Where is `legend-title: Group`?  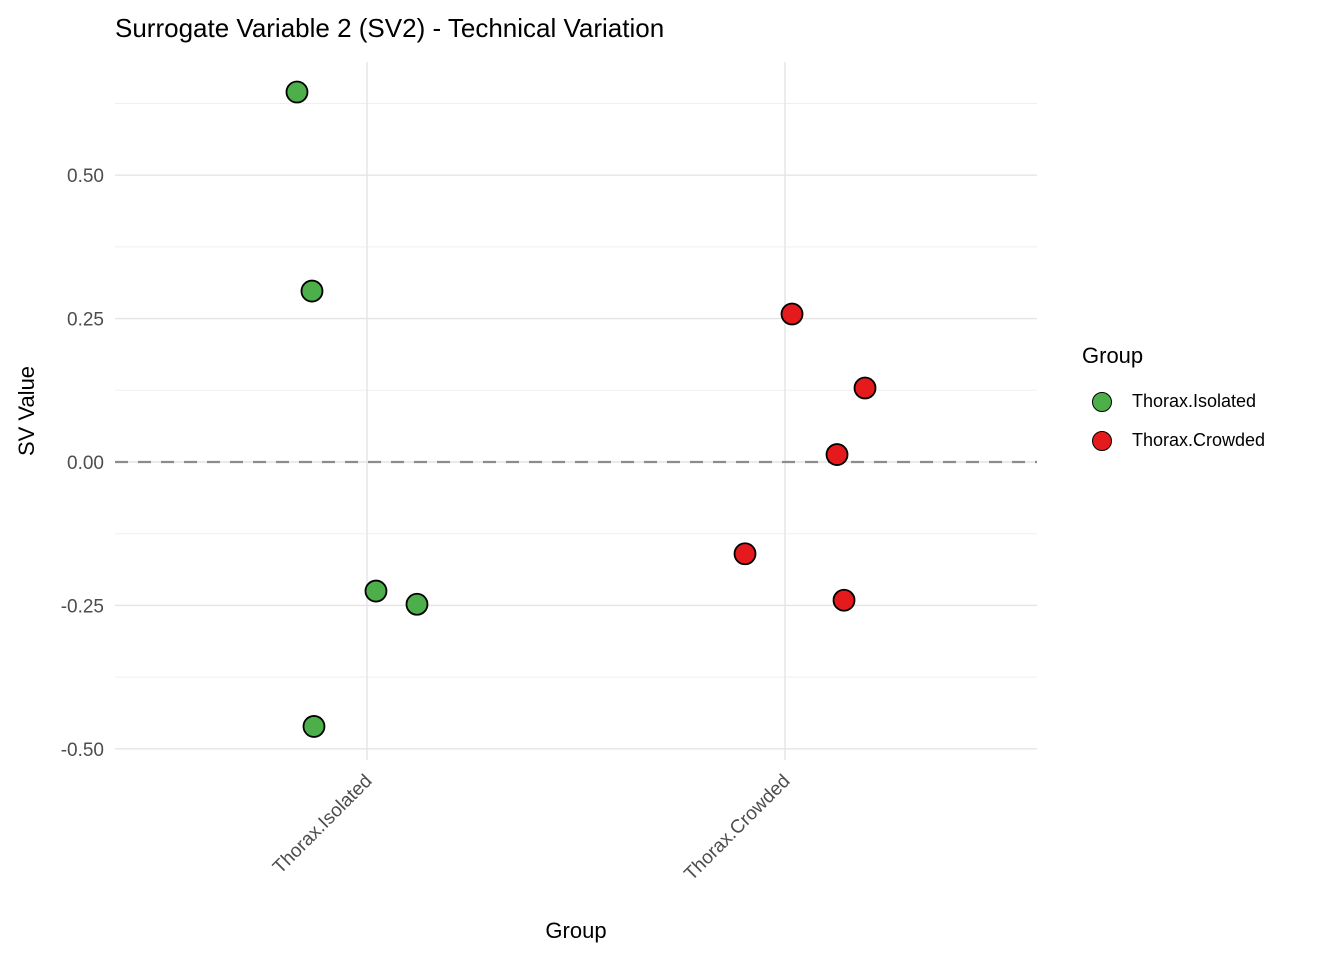
legend-title: Group is located at coordinates (1113, 355).